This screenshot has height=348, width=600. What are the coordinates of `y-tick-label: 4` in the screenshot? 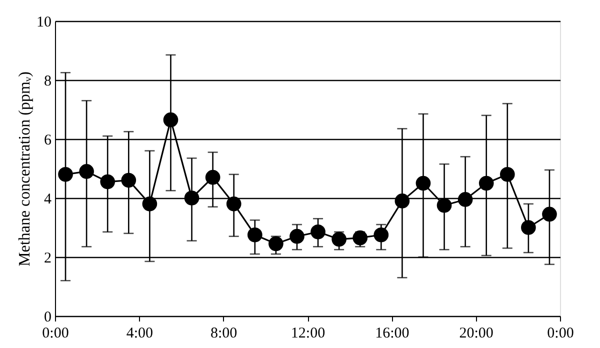 It's located at (48, 200).